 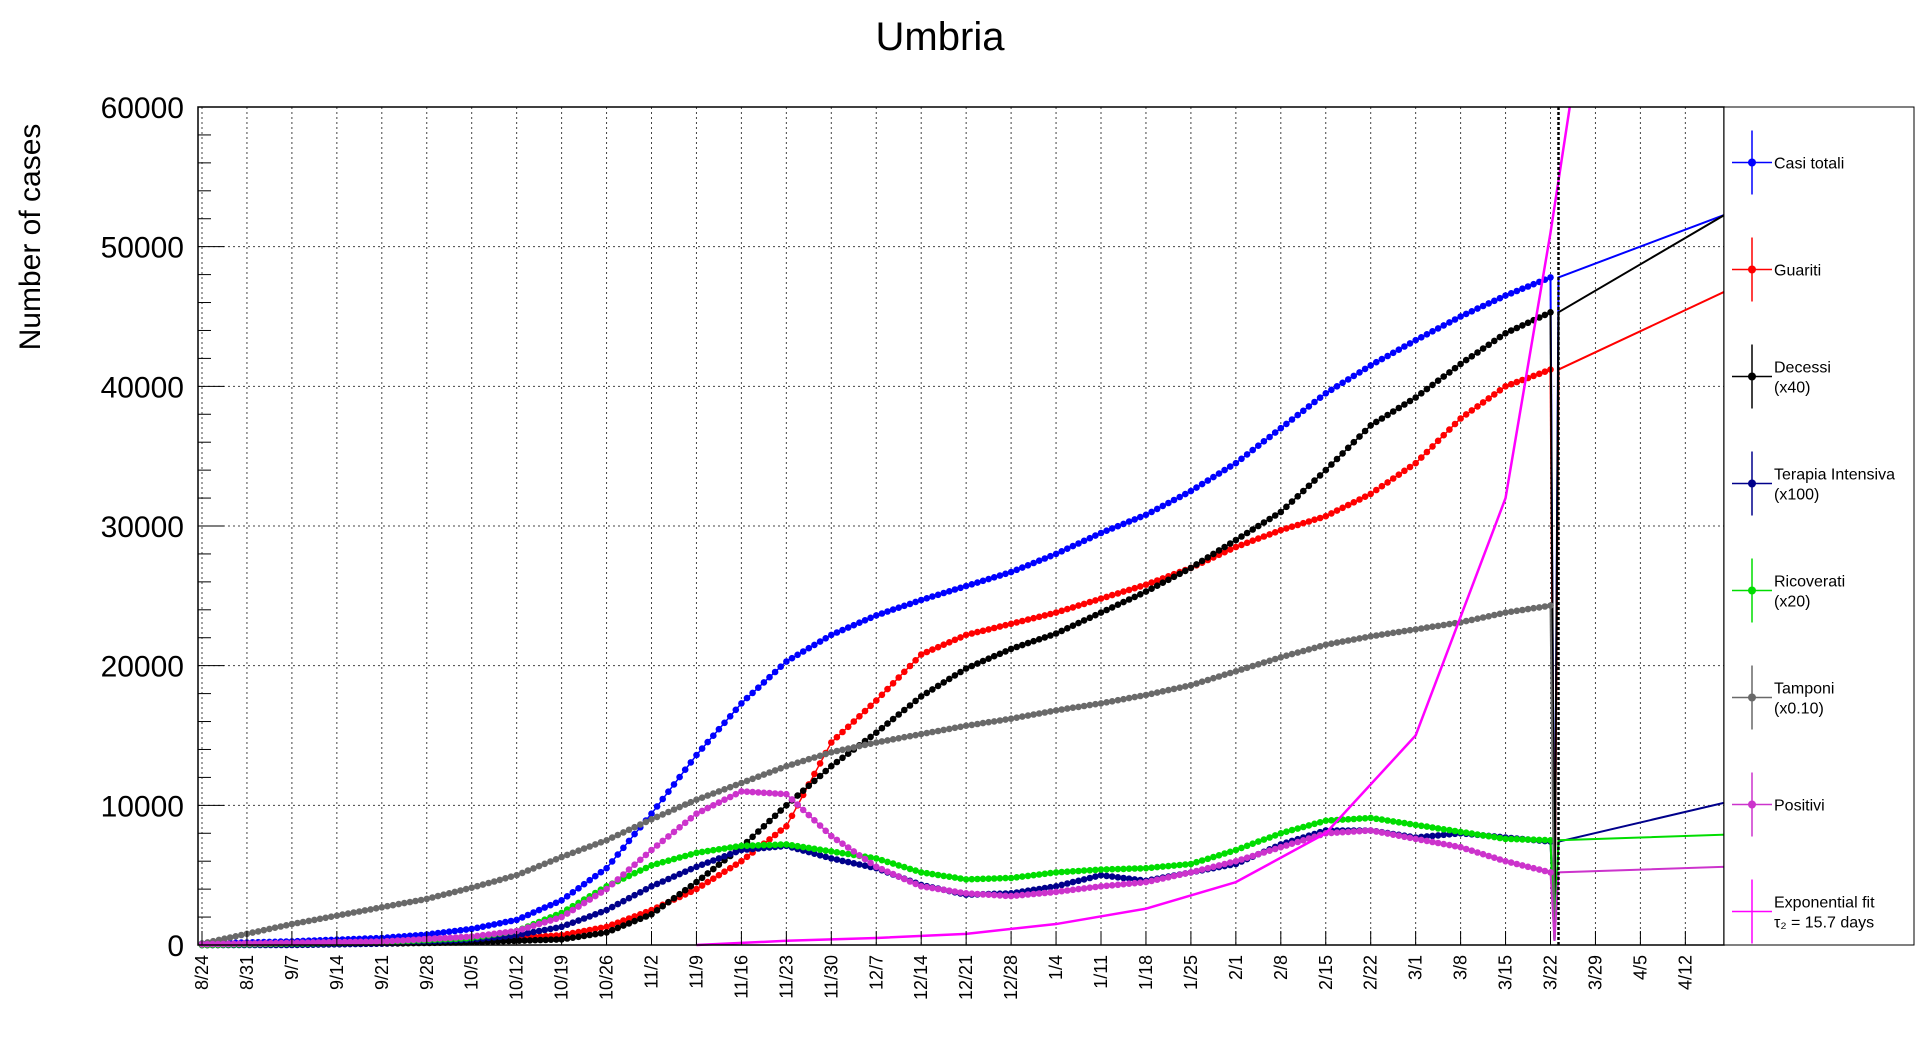 I want to click on projection-line, so click(x=1643, y=889).